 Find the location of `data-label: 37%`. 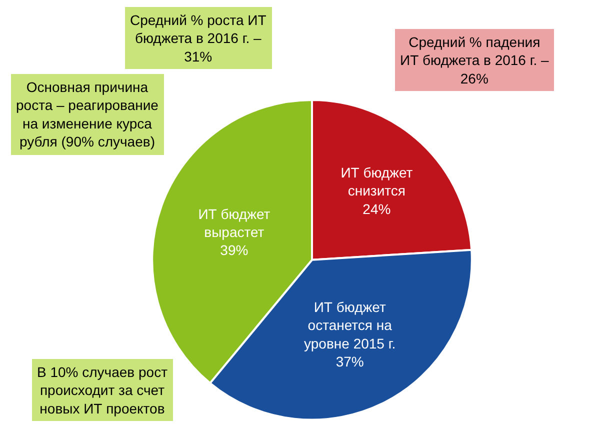

data-label: 37% is located at coordinates (350, 361).